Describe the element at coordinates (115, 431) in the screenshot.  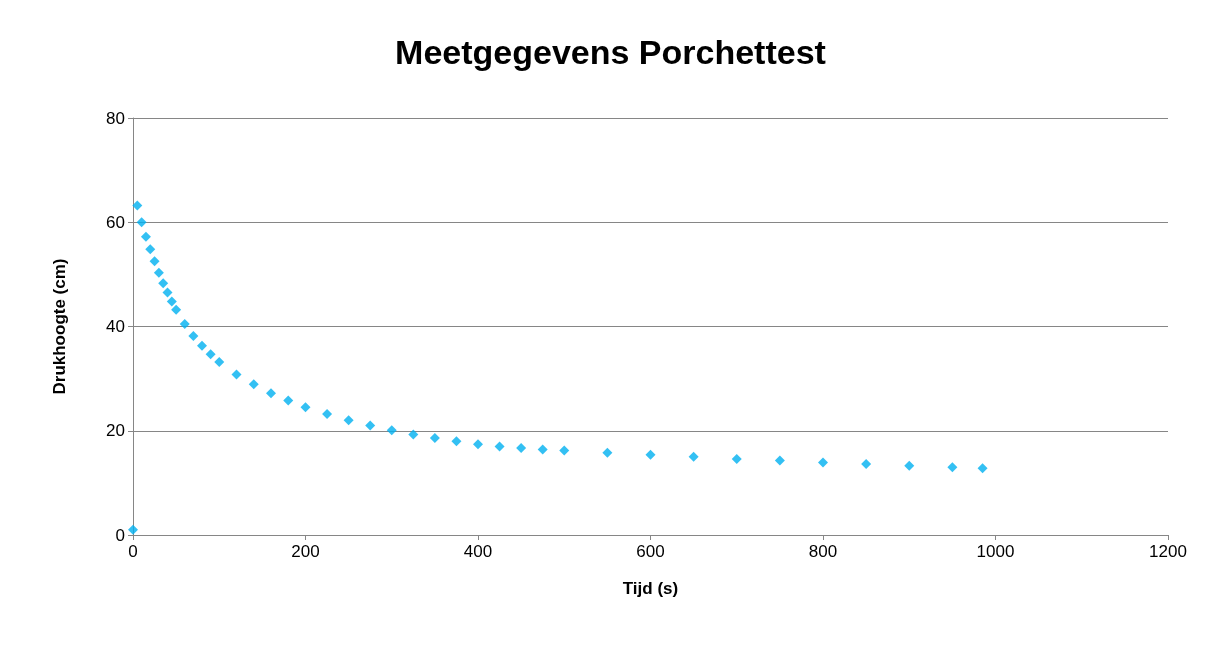
I see `y-tick-label: 20` at that location.